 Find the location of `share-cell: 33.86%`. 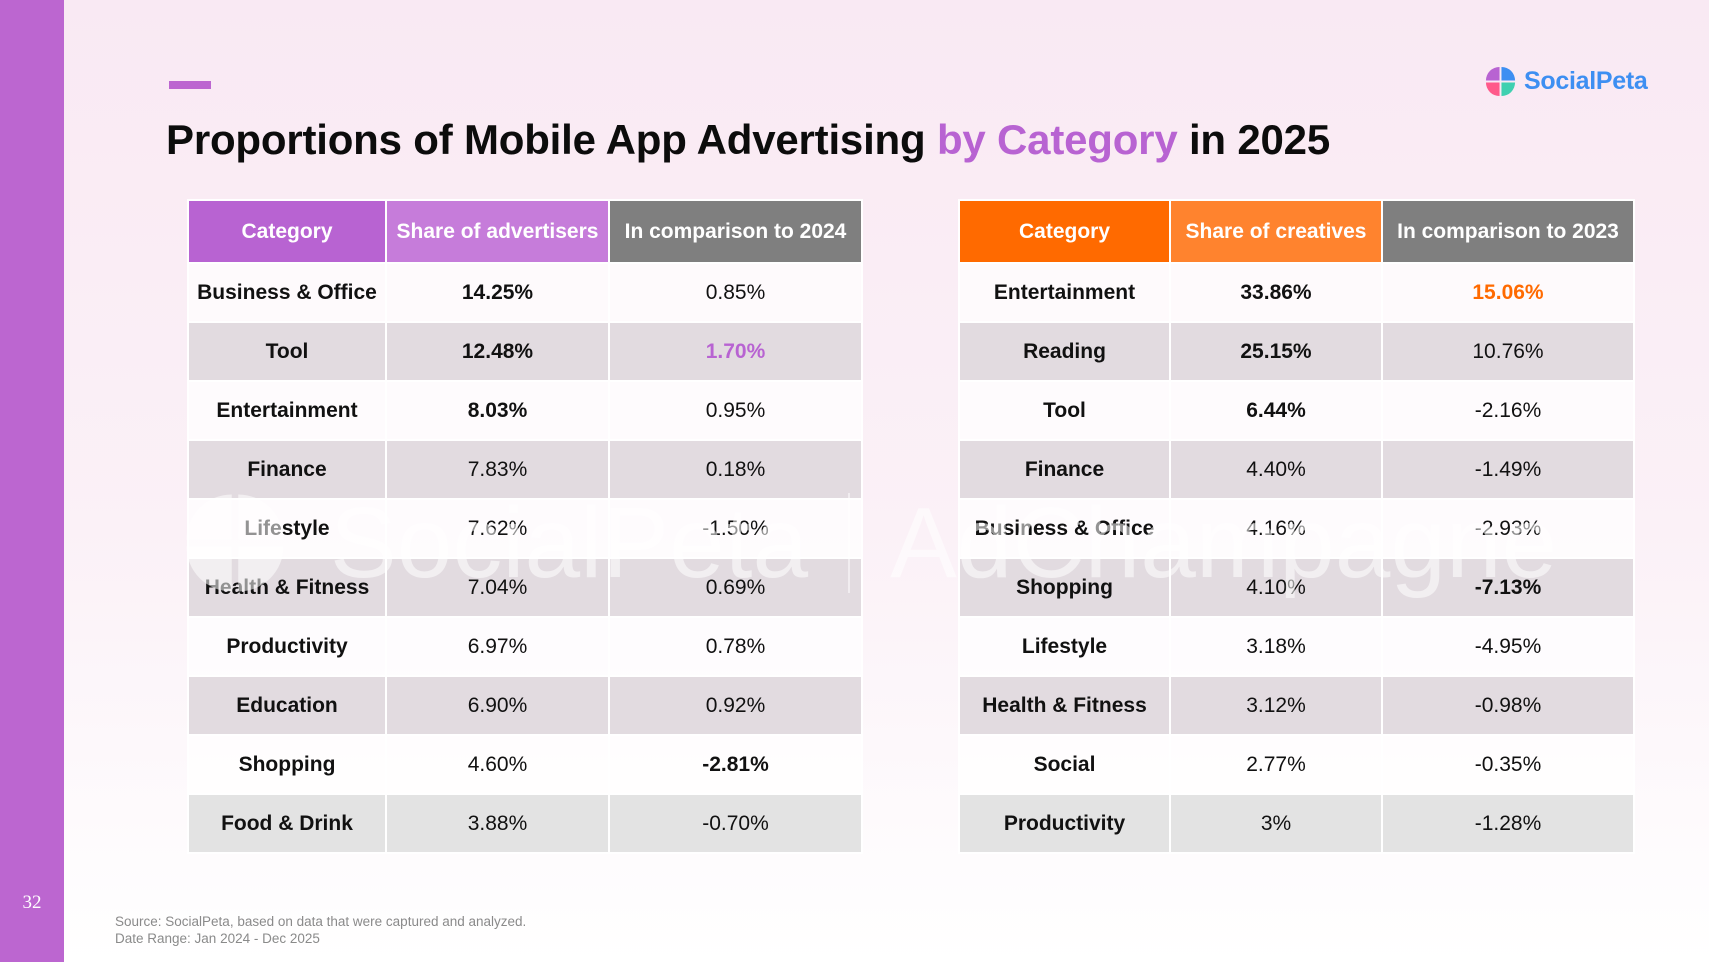

share-cell: 33.86% is located at coordinates (1276, 292).